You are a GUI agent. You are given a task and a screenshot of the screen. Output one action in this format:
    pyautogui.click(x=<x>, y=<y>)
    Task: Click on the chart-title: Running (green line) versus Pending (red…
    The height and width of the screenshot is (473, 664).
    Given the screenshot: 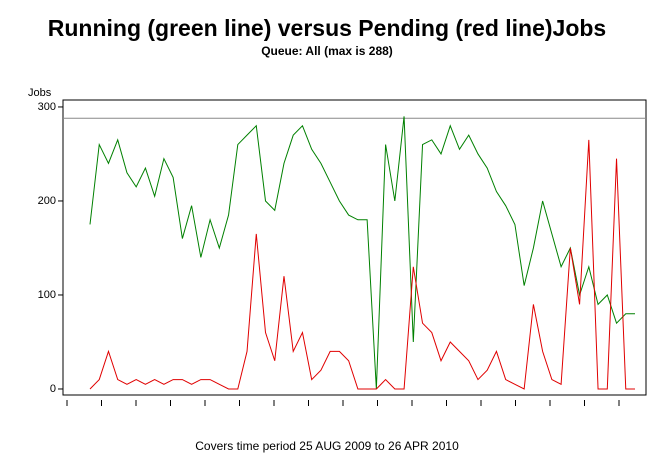 What is the action you would take?
    pyautogui.click(x=327, y=28)
    